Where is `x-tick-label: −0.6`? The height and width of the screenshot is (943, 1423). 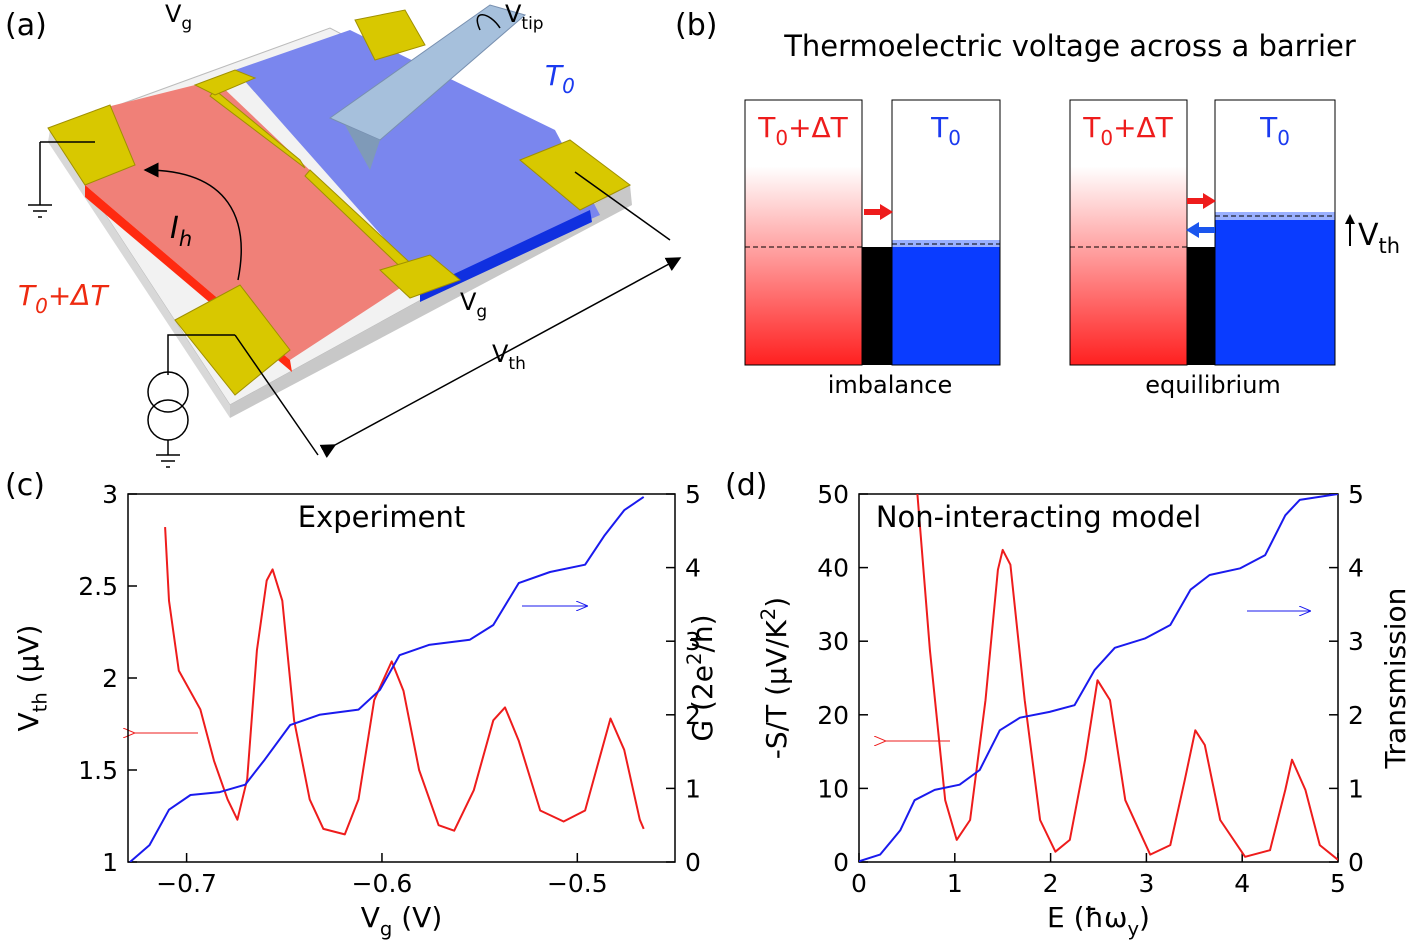
x-tick-label: −0.6 is located at coordinates (382, 883).